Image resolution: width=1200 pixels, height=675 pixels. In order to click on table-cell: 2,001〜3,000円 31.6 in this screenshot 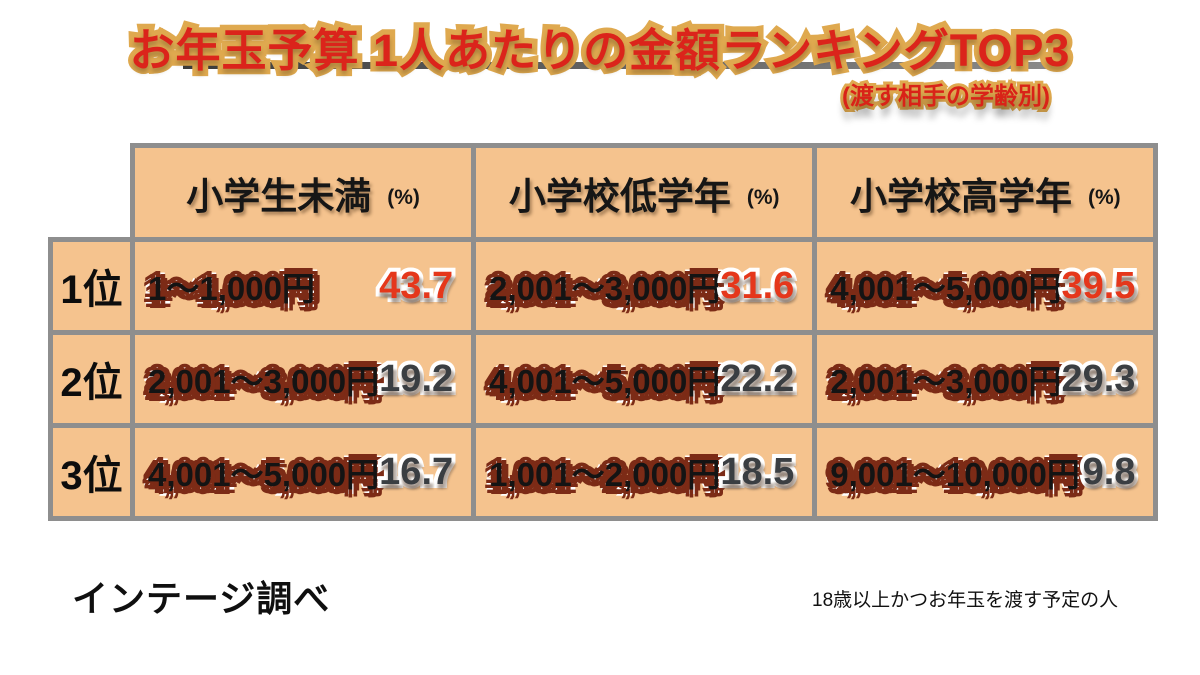, I will do `click(644, 286)`.